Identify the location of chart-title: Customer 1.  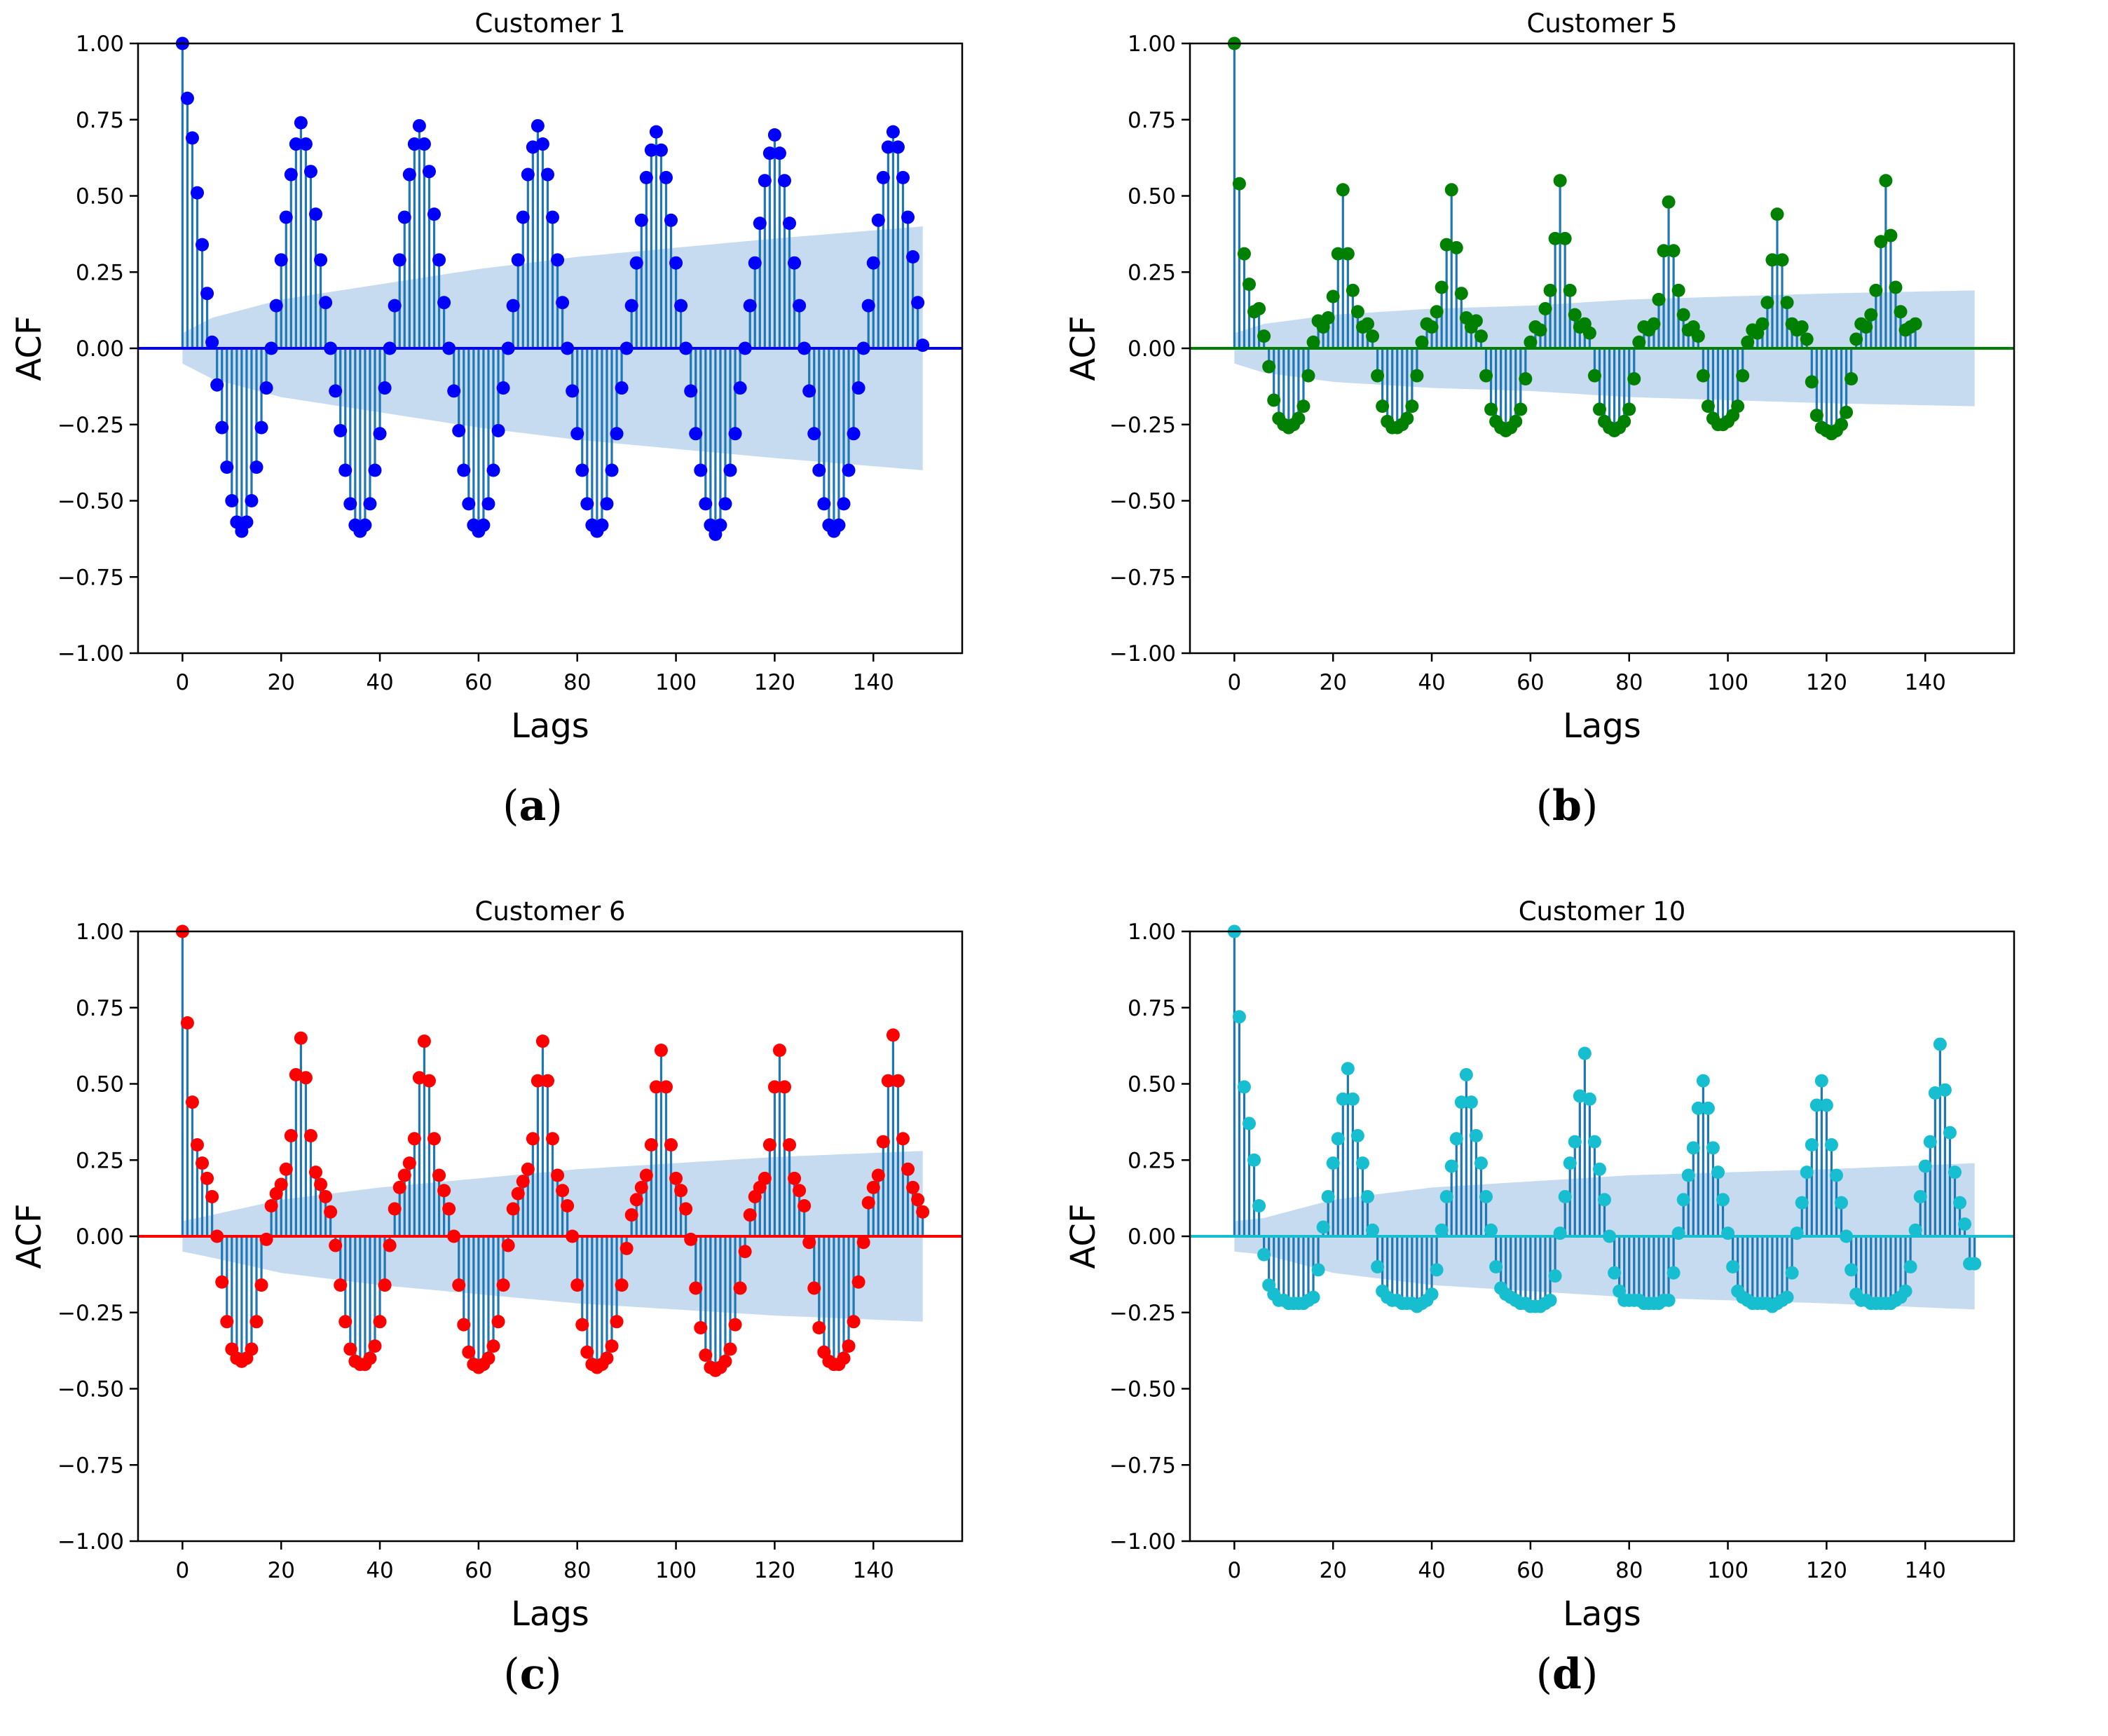
(549, 23).